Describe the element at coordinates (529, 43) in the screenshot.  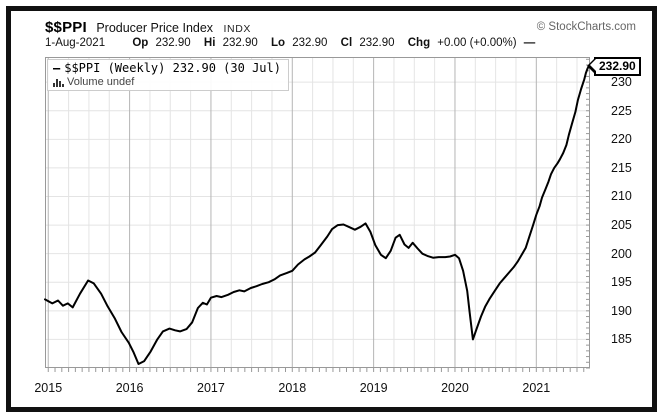
I see `line-color-swatch: —` at that location.